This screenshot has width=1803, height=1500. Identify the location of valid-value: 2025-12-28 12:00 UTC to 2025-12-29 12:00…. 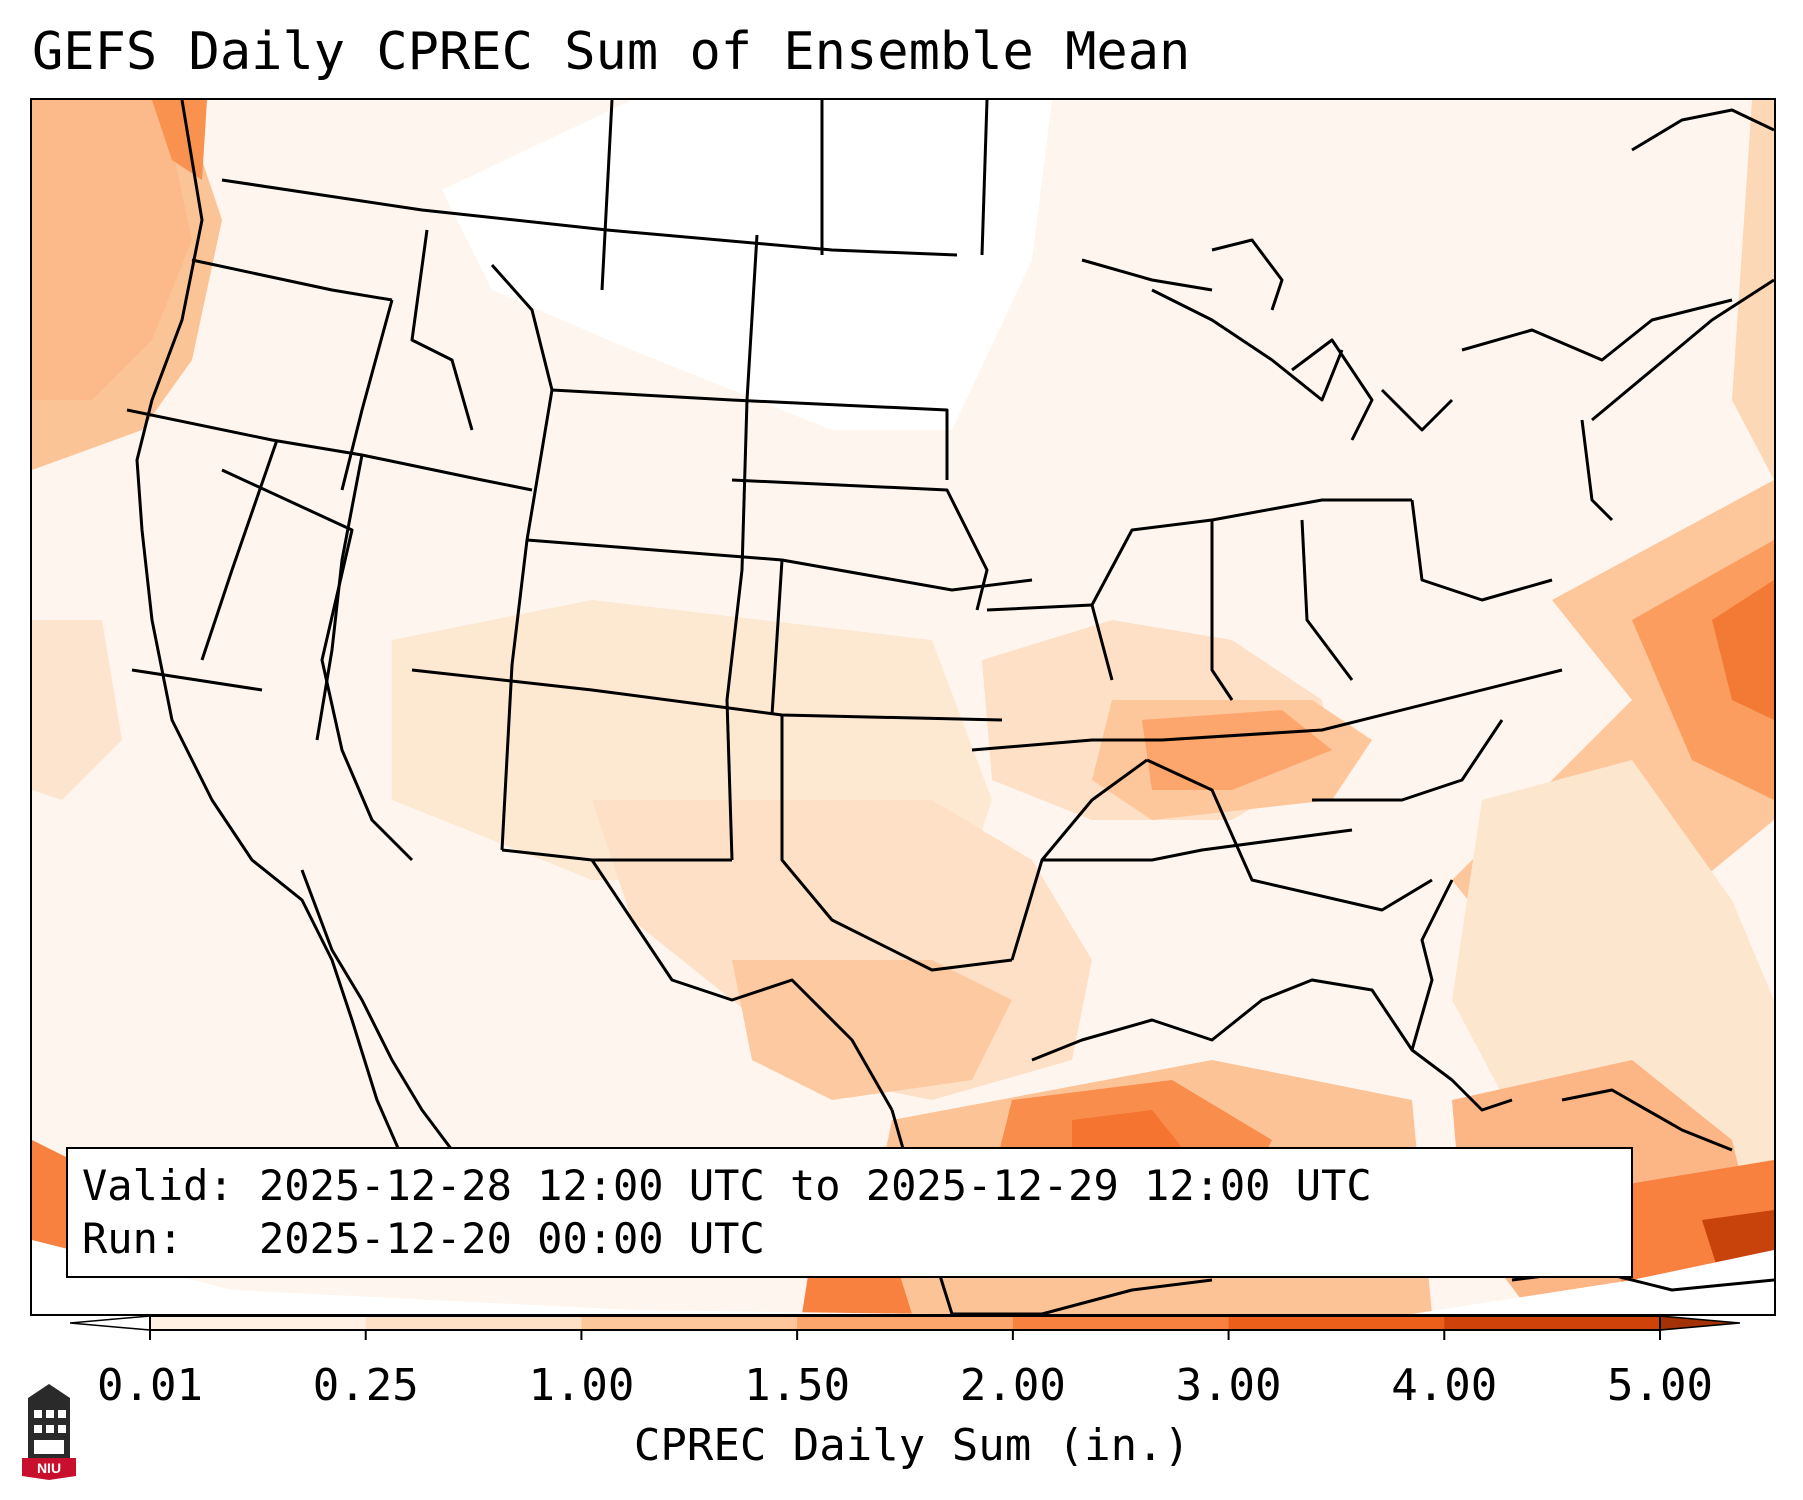
(815, 1185).